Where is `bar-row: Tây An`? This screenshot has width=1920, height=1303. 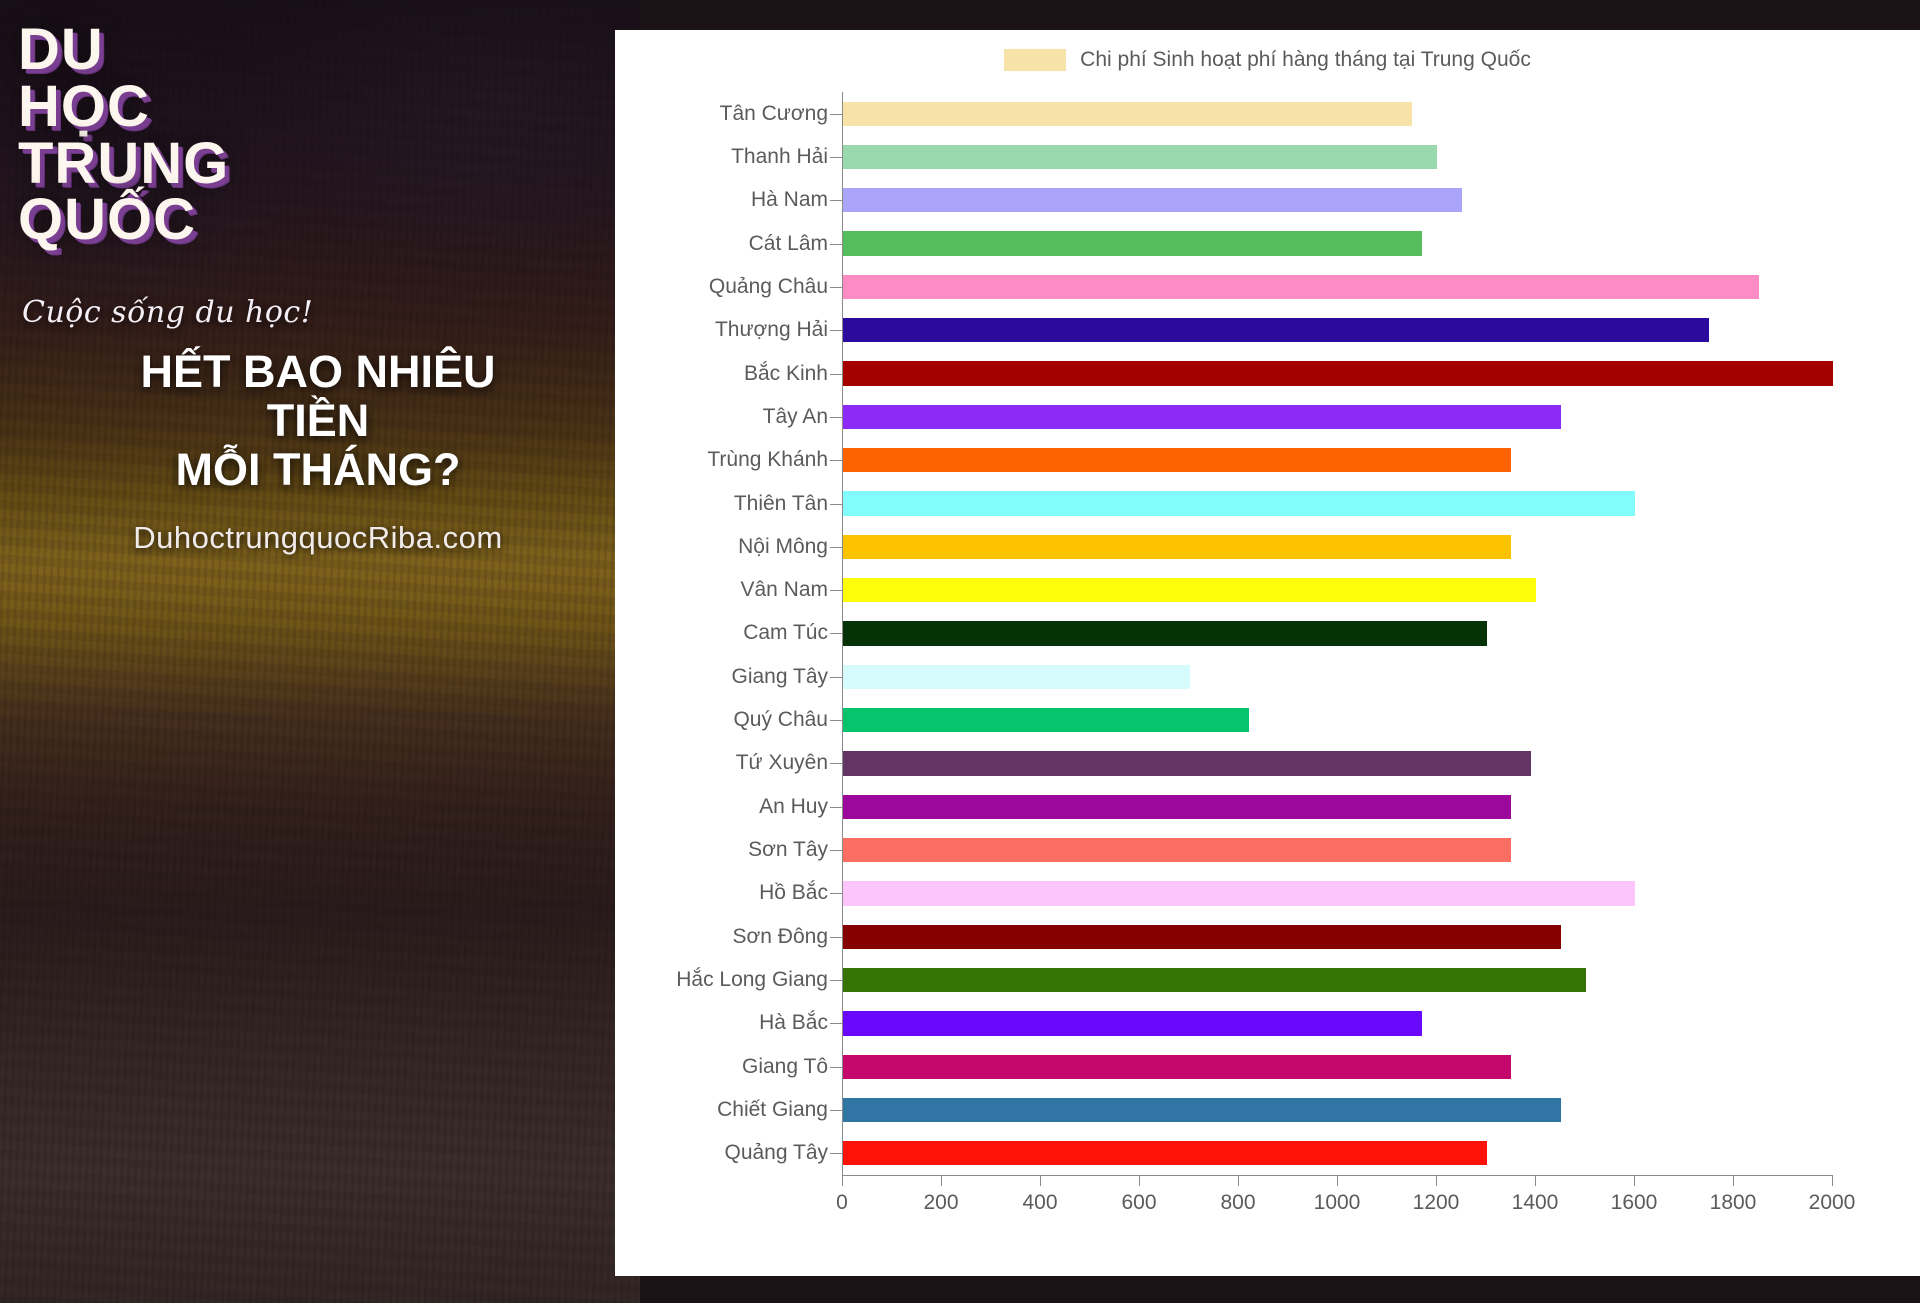
bar-row: Tây An is located at coordinates (1297, 417).